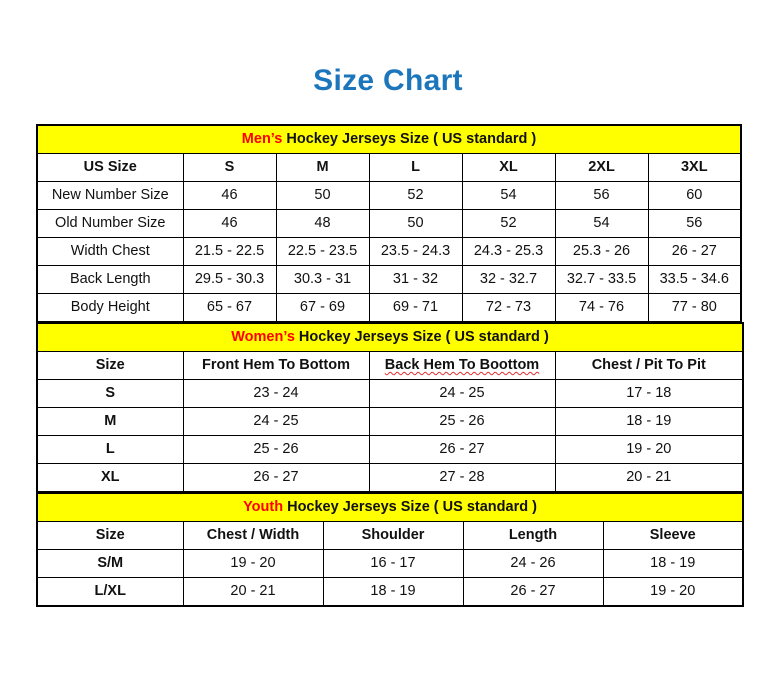 This screenshot has height=692, width=776. What do you see at coordinates (694, 167) in the screenshot?
I see `mens-col-header-6: 3XL` at bounding box center [694, 167].